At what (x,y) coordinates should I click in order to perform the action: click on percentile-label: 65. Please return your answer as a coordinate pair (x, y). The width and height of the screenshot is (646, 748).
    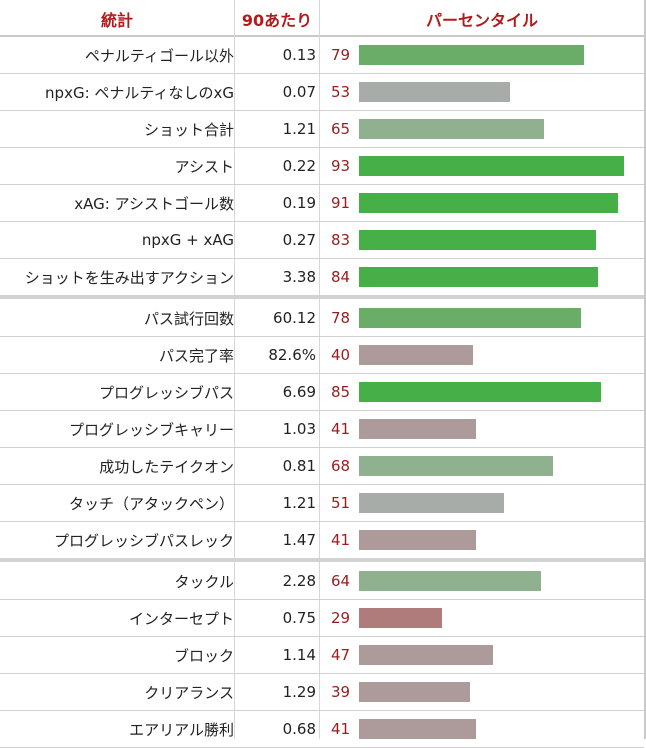
    Looking at the image, I should click on (341, 129).